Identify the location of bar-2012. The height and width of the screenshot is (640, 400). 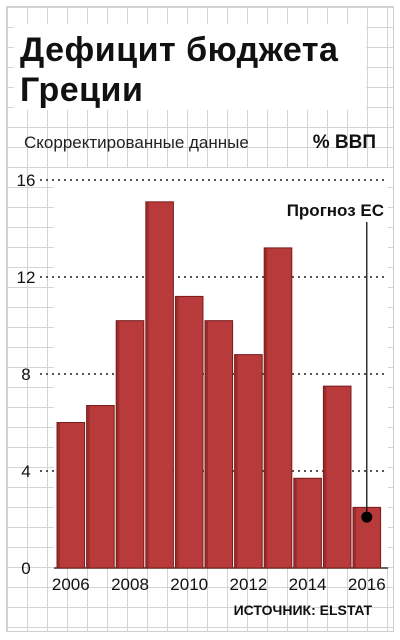
(248, 461).